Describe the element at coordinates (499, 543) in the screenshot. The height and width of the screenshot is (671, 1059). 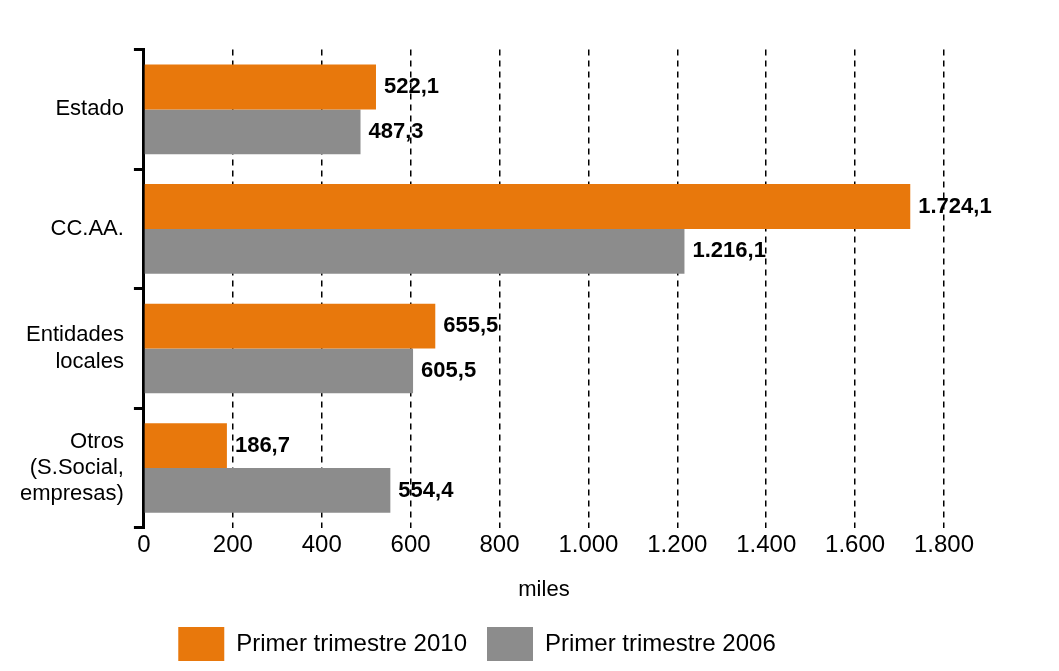
I see `x-tick-label: 800` at that location.